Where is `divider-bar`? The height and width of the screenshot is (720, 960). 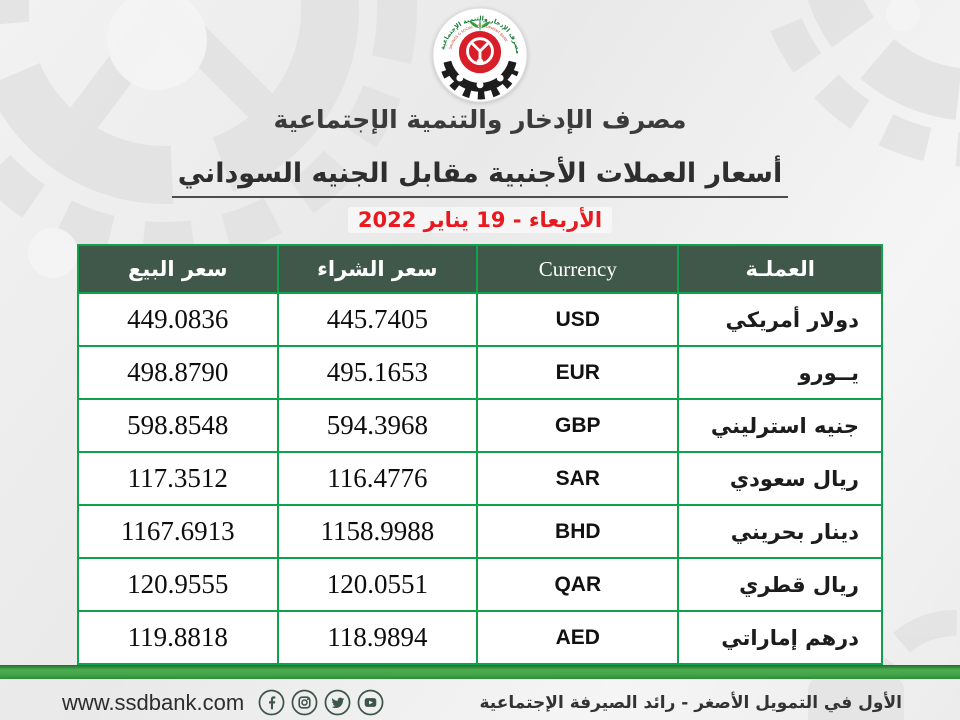
divider-bar is located at coordinates (480, 672).